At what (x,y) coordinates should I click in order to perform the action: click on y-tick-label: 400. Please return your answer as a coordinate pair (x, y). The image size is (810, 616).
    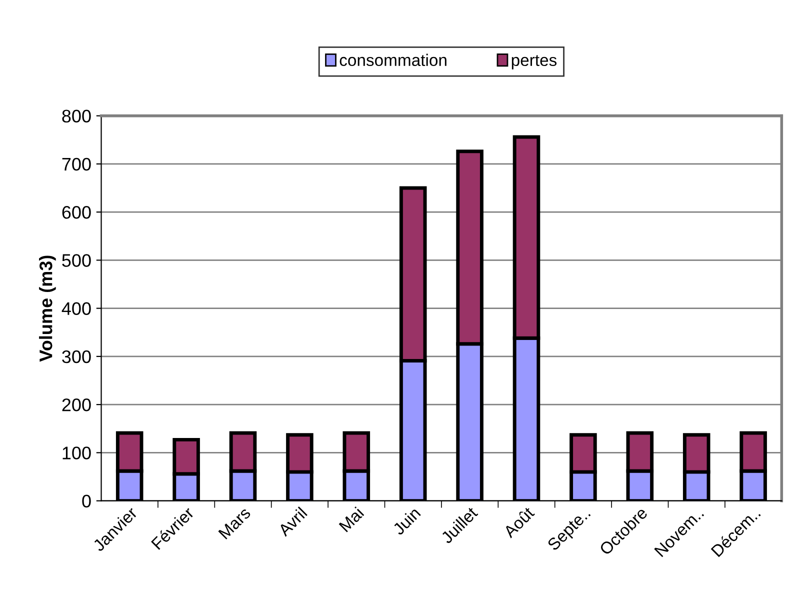
    Looking at the image, I should click on (76, 309).